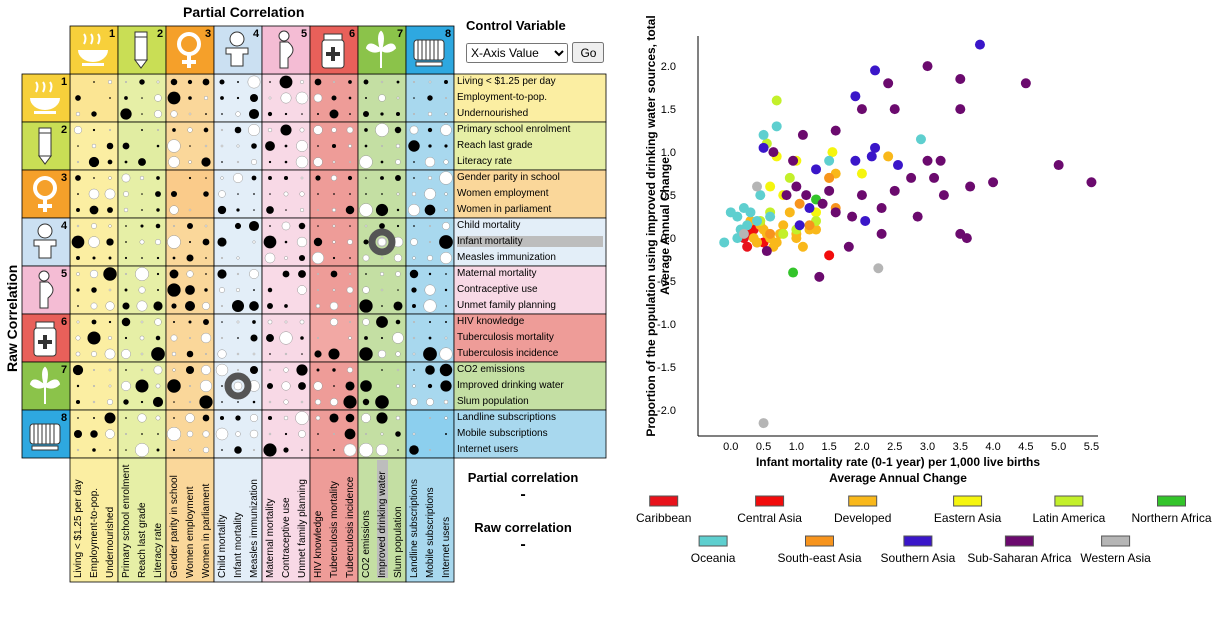  Describe the element at coordinates (46, 290) in the screenshot. I see `pregnant-woman-icon: 5` at that location.